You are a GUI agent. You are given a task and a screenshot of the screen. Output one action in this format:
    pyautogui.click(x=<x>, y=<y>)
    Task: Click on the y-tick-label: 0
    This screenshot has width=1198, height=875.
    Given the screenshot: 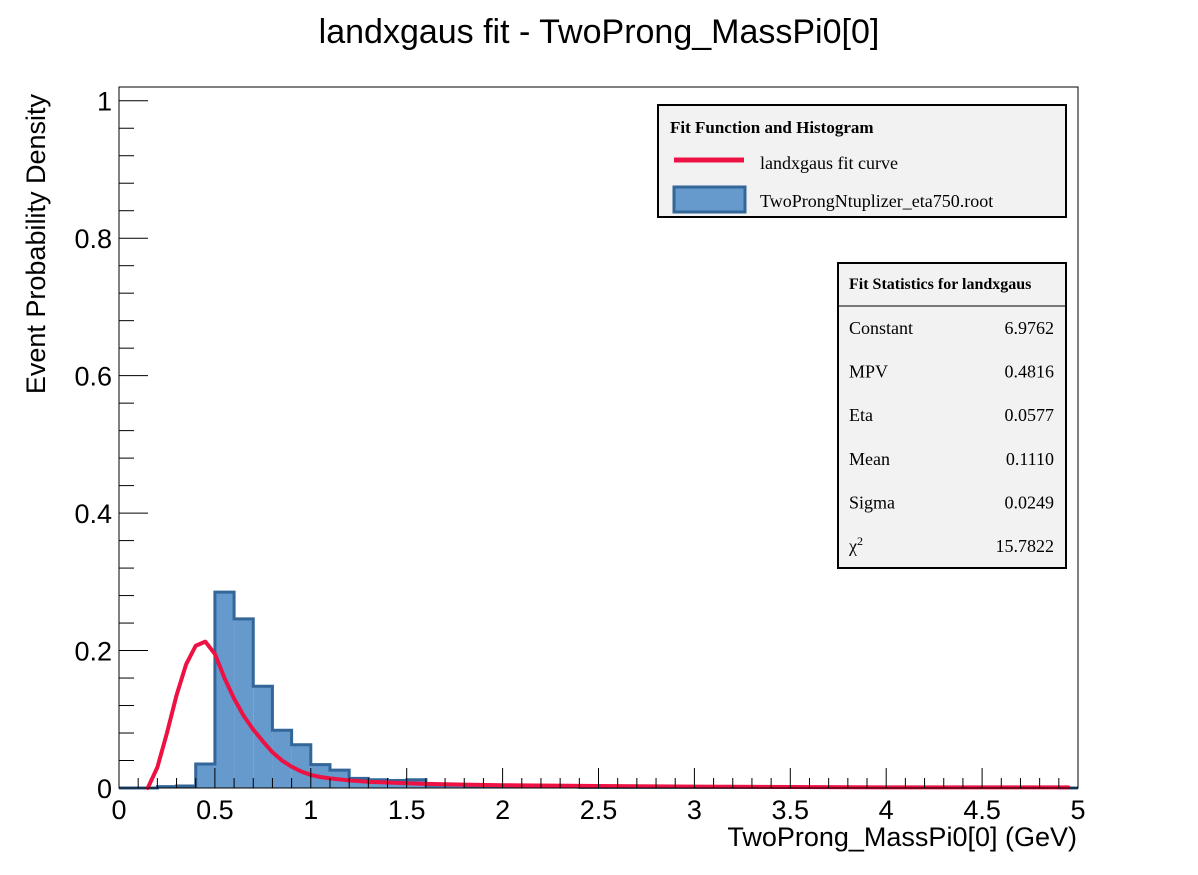 What is the action you would take?
    pyautogui.click(x=104, y=789)
    